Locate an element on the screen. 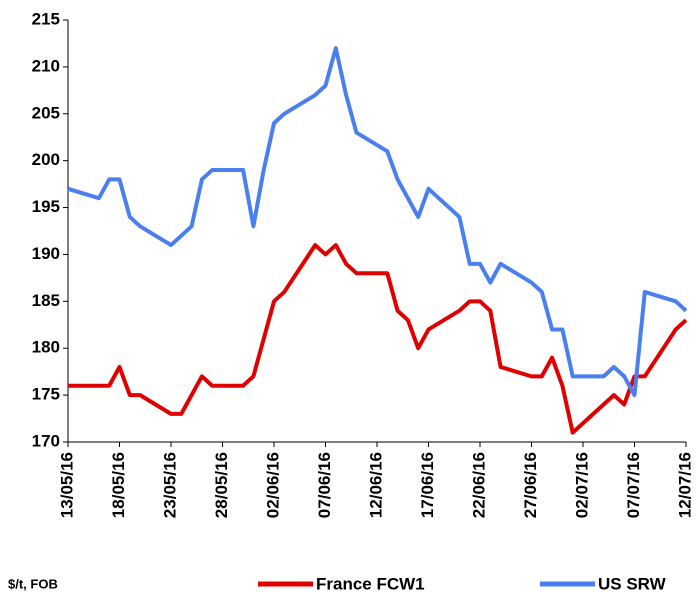 The image size is (697, 600). x-tick-label: 12/06/16 is located at coordinates (375, 485).